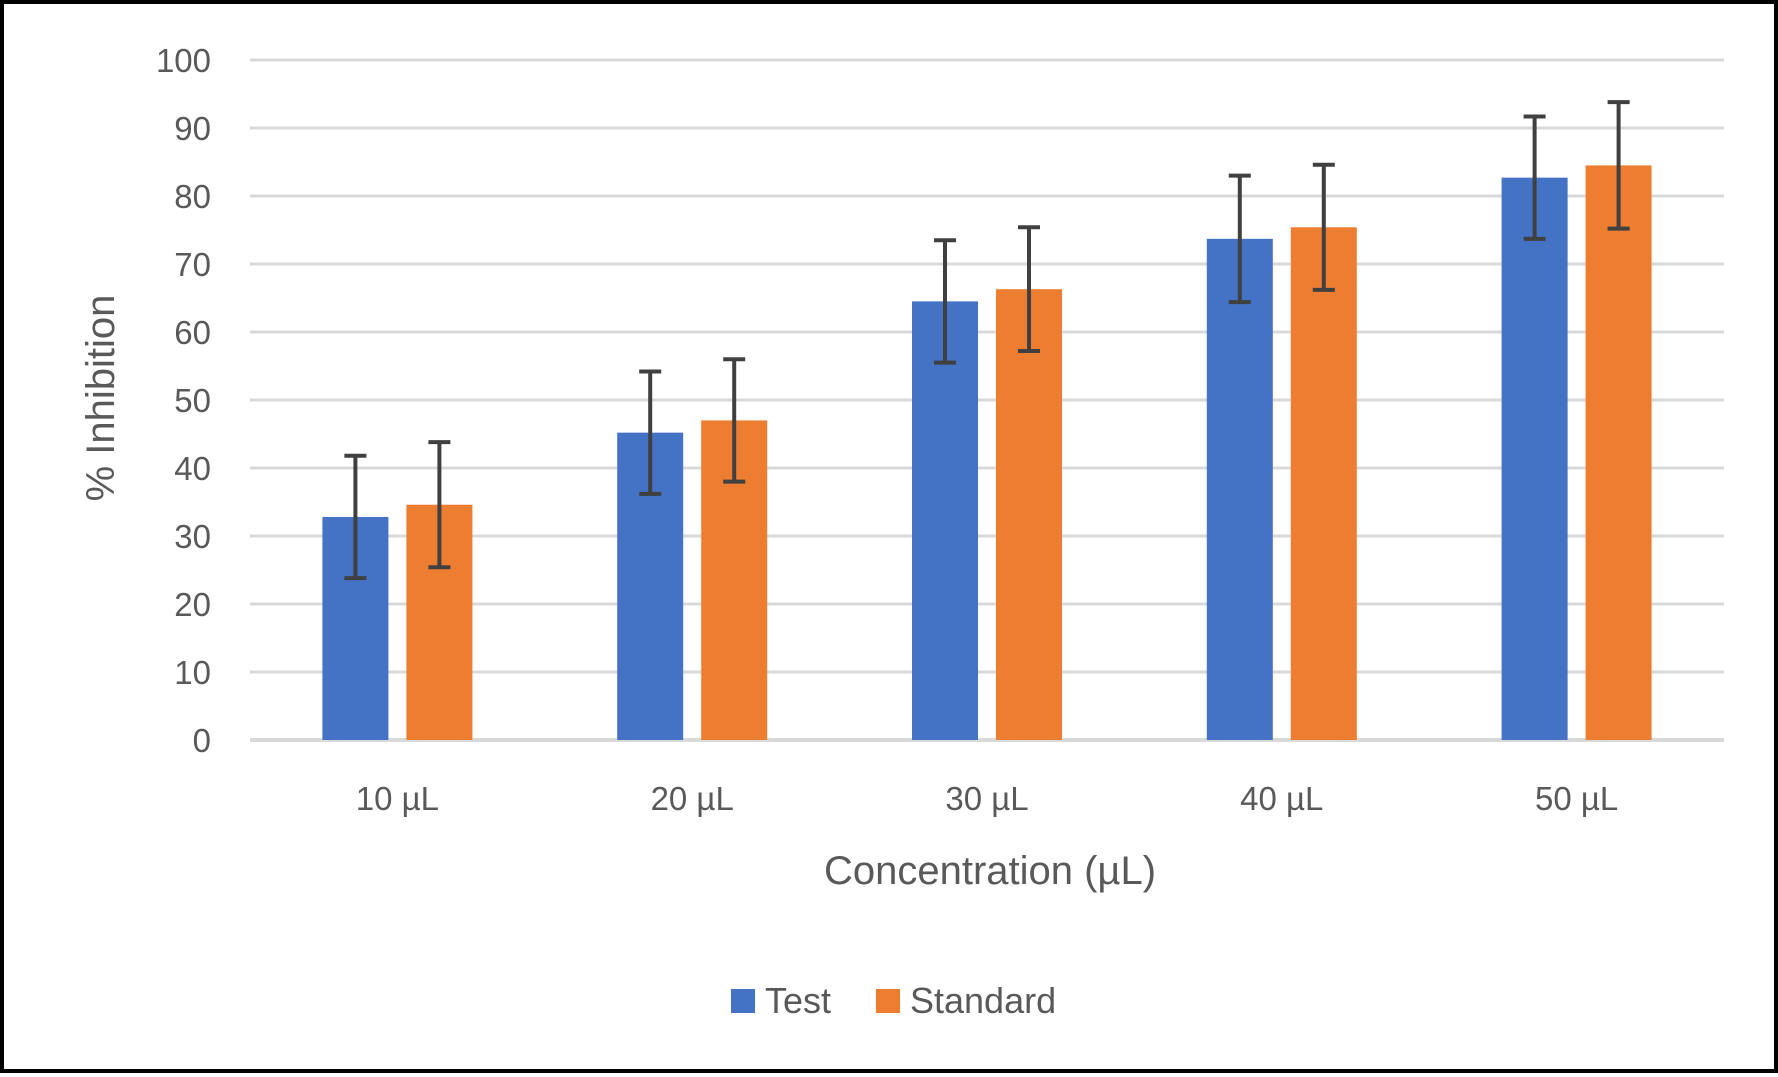  What do you see at coordinates (1281, 798) in the screenshot?
I see `x-tick-label-4: 40 µL` at bounding box center [1281, 798].